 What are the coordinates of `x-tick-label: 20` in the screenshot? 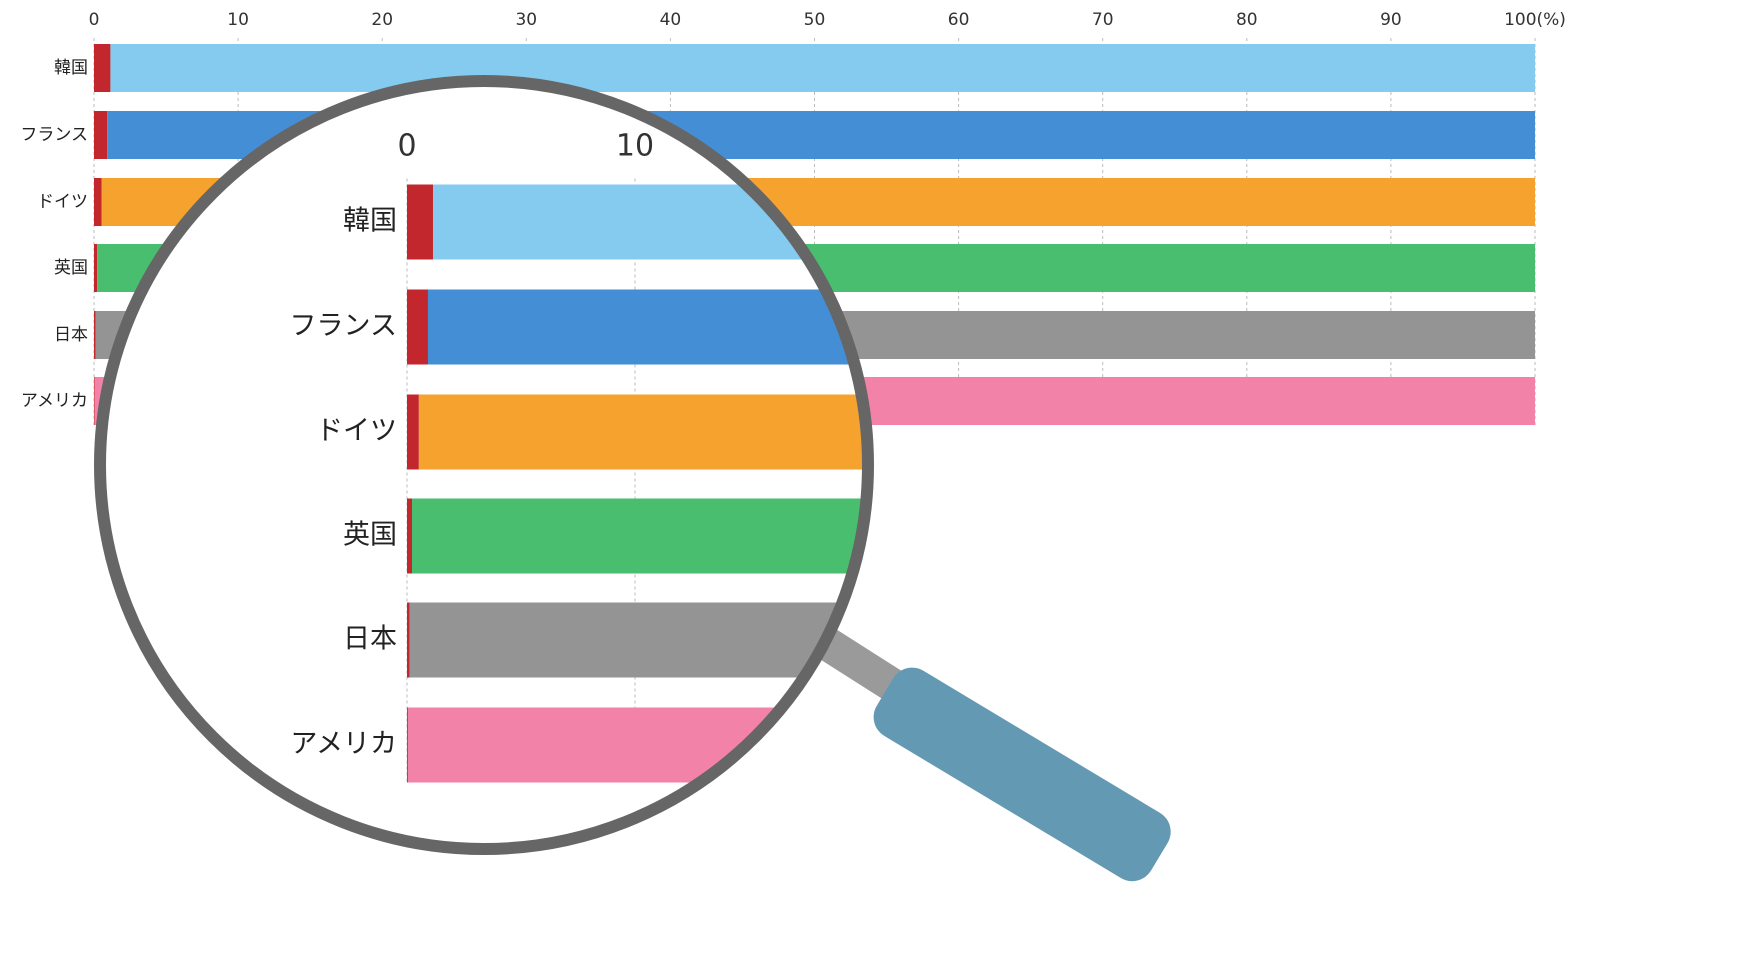 It's located at (382, 20).